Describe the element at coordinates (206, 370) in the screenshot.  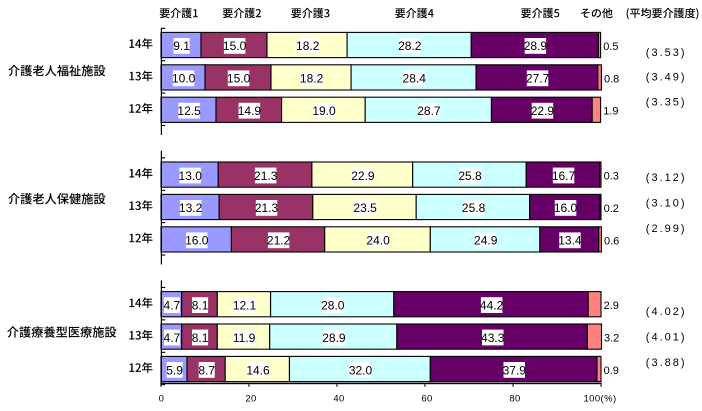
I see `svg-text: 8.7` at that location.